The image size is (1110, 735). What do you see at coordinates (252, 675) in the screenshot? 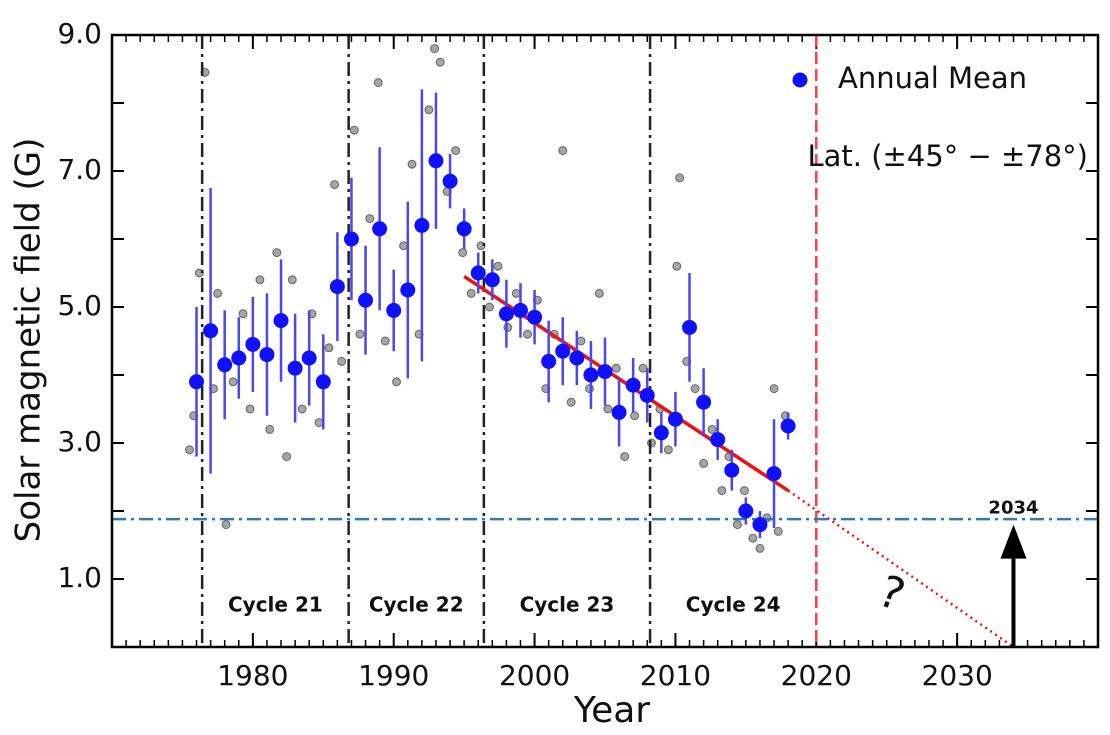
I see `x-tick-label: 1980` at bounding box center [252, 675].